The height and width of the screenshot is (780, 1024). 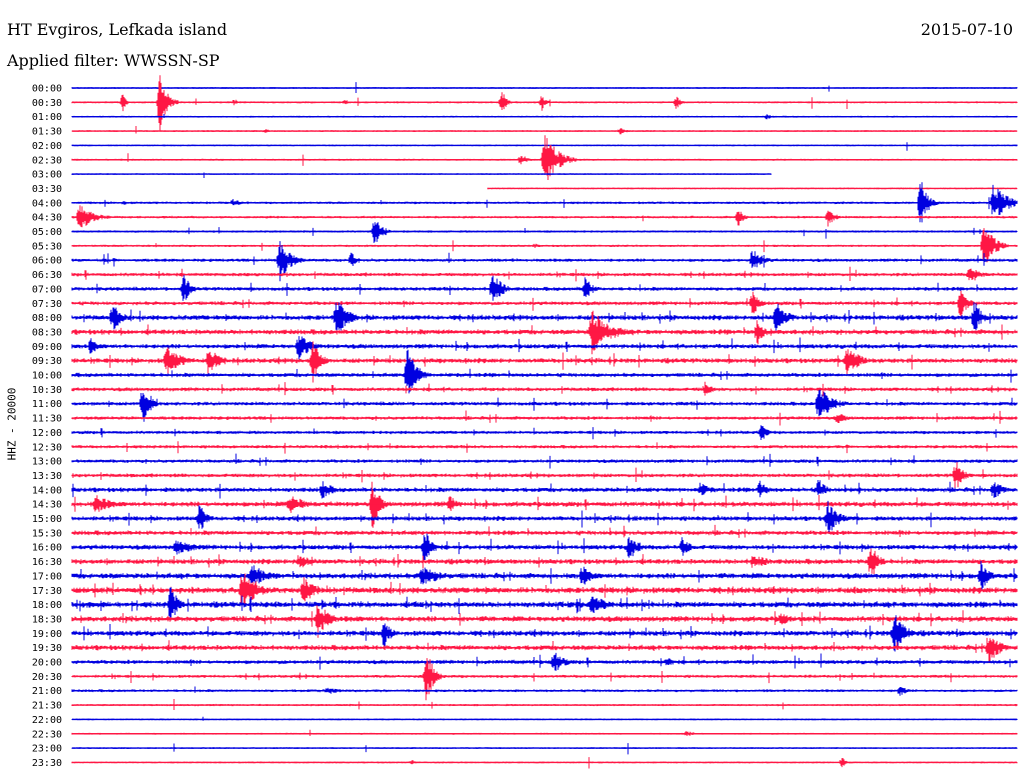 What do you see at coordinates (47, 519) in the screenshot?
I see `time-tick-label: 15:00` at bounding box center [47, 519].